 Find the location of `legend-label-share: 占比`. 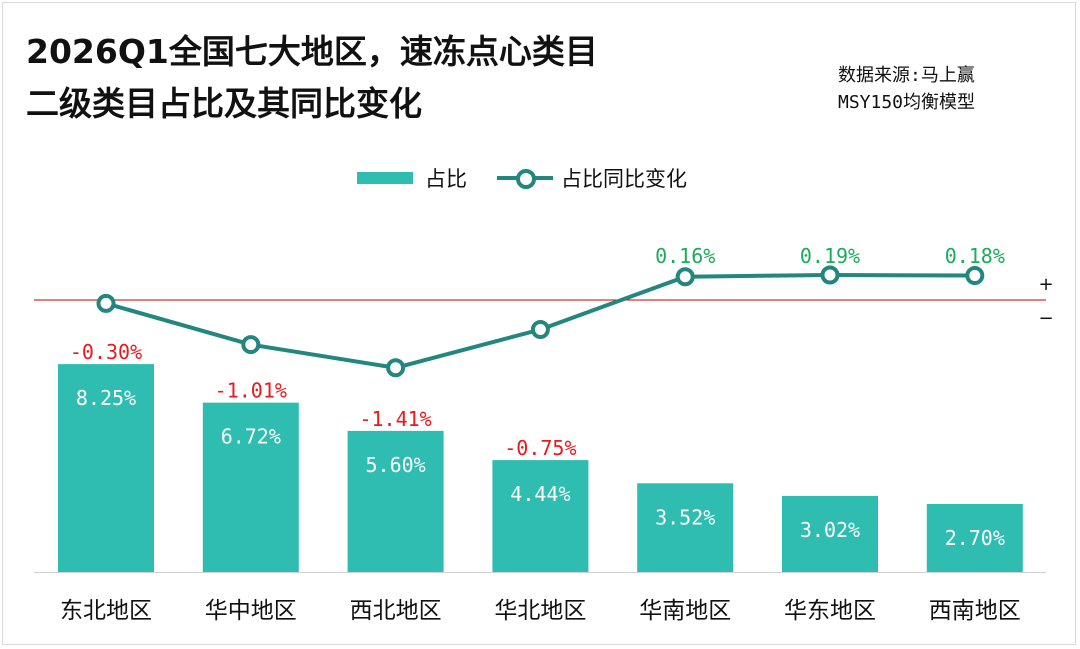

legend-label-share: 占比 is located at coordinates (446, 179).